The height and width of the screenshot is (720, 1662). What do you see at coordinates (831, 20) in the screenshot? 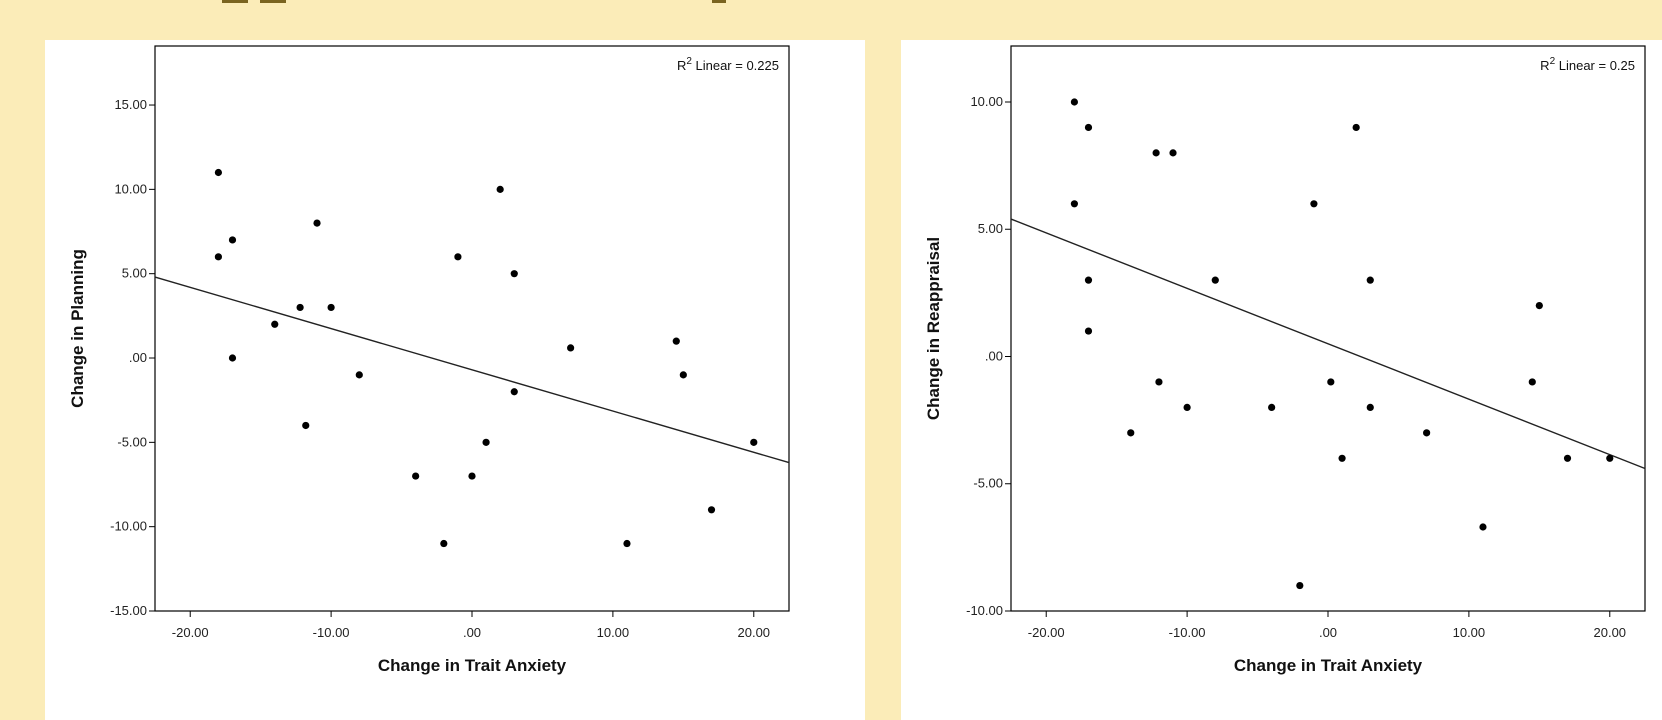
I see `top-strip` at bounding box center [831, 20].